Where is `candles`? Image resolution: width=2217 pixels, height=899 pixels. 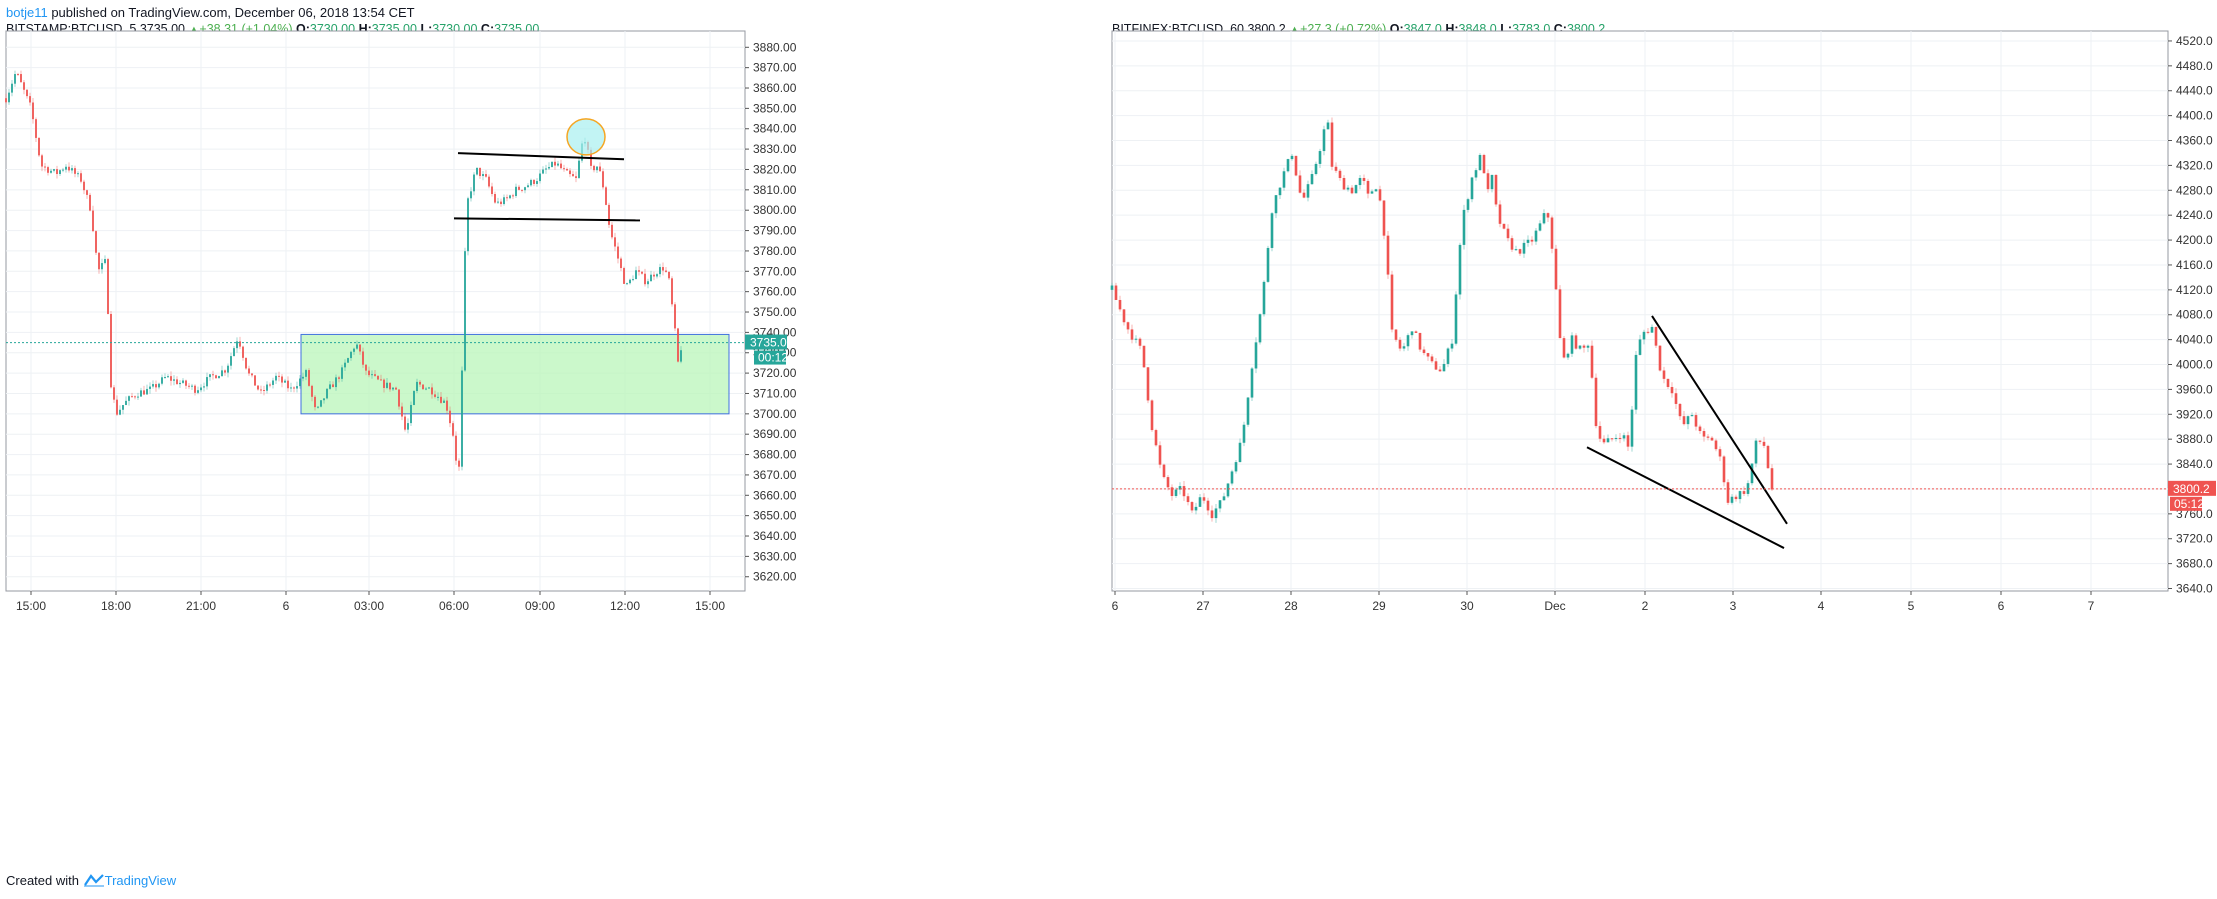 candles is located at coordinates (1442, 320).